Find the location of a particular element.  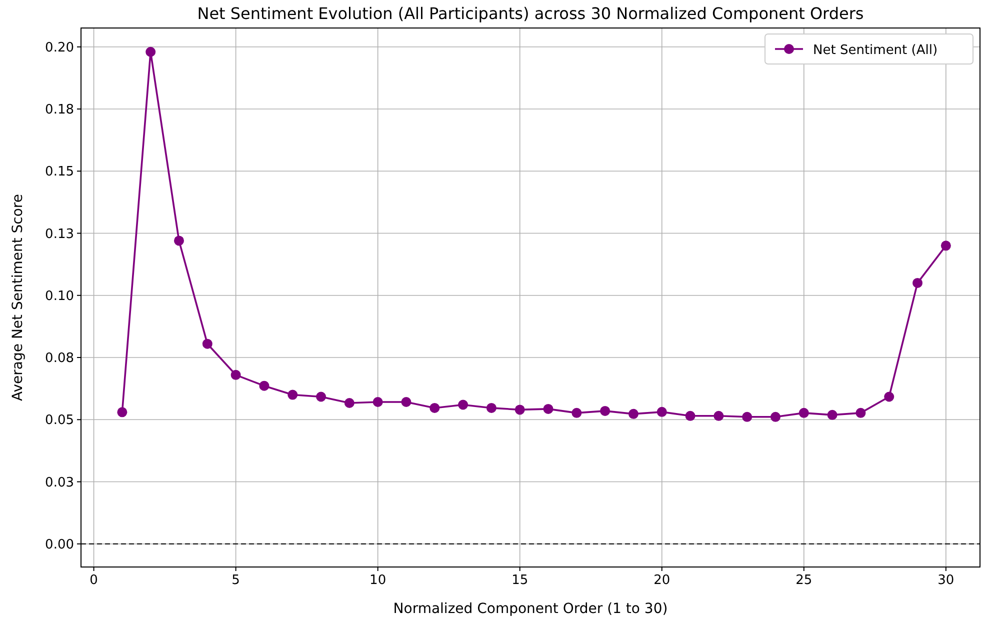

x-tick-label: 5 is located at coordinates (236, 580).